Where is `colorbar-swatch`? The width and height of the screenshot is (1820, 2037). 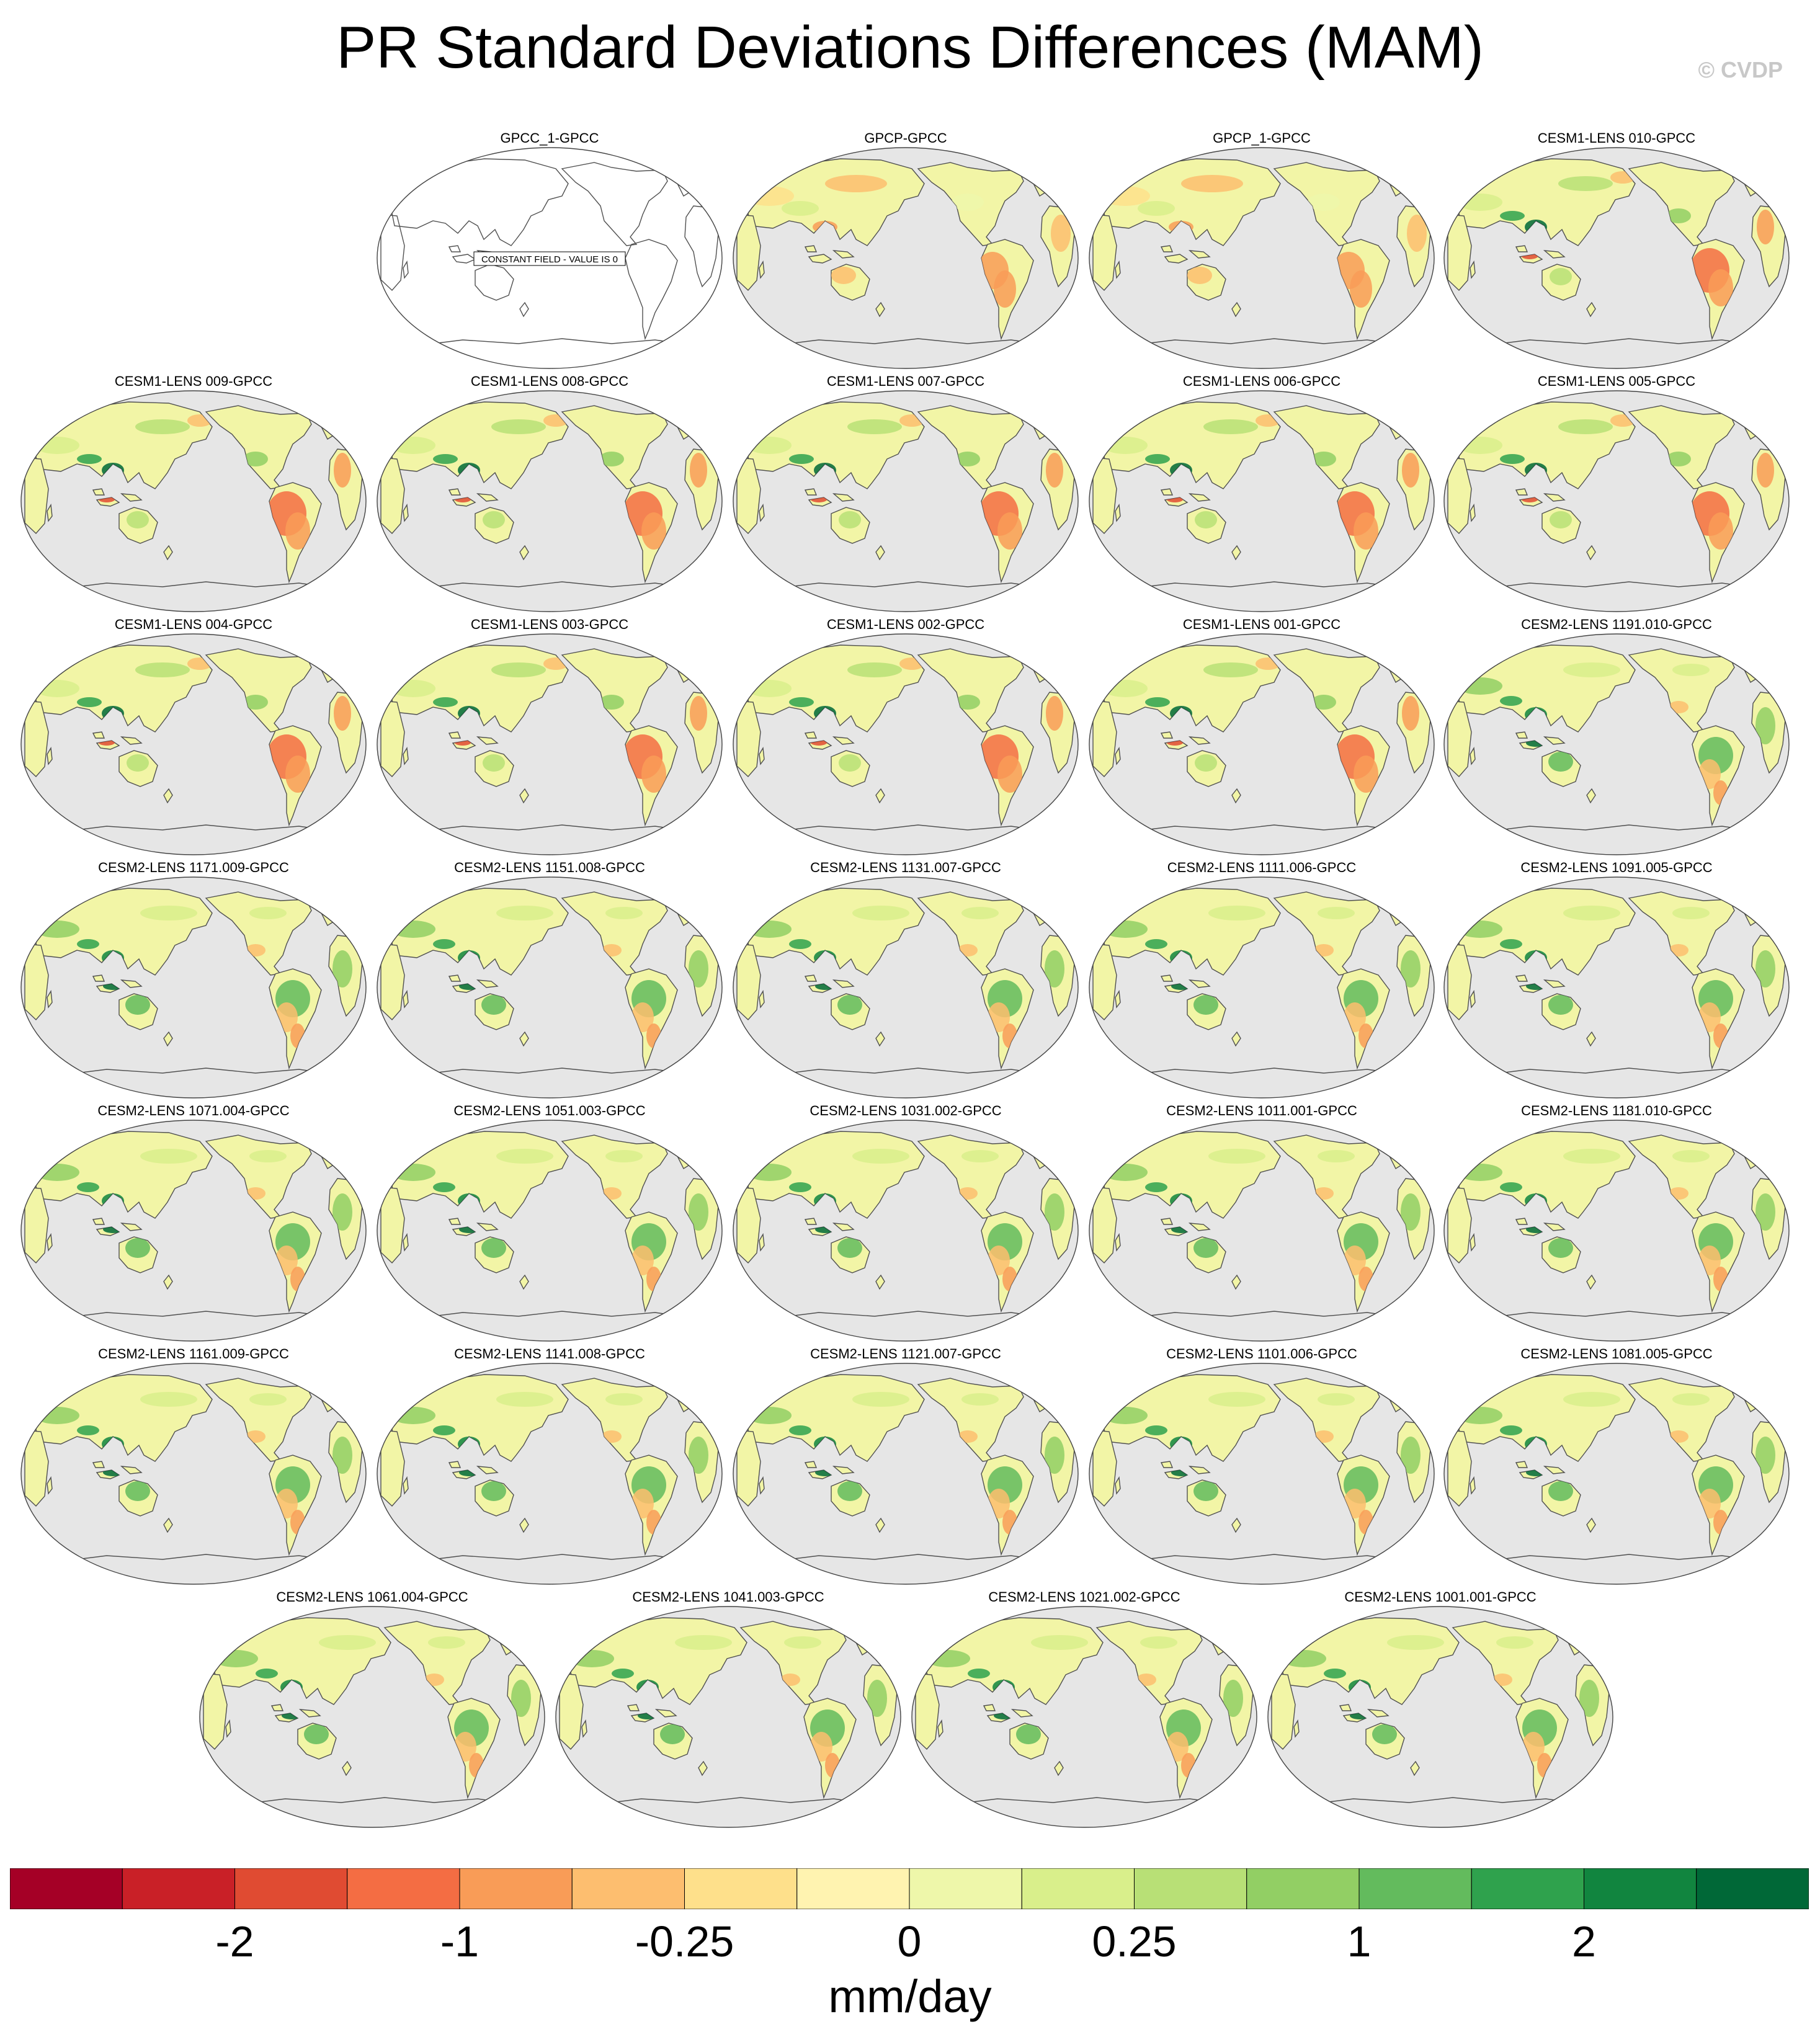 colorbar-swatch is located at coordinates (1078, 1888).